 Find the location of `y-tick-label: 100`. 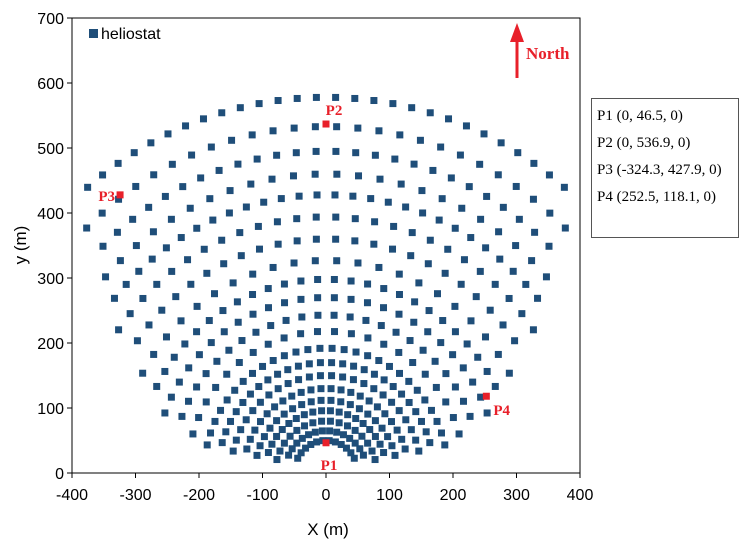

y-tick-label: 100 is located at coordinates (50, 409).